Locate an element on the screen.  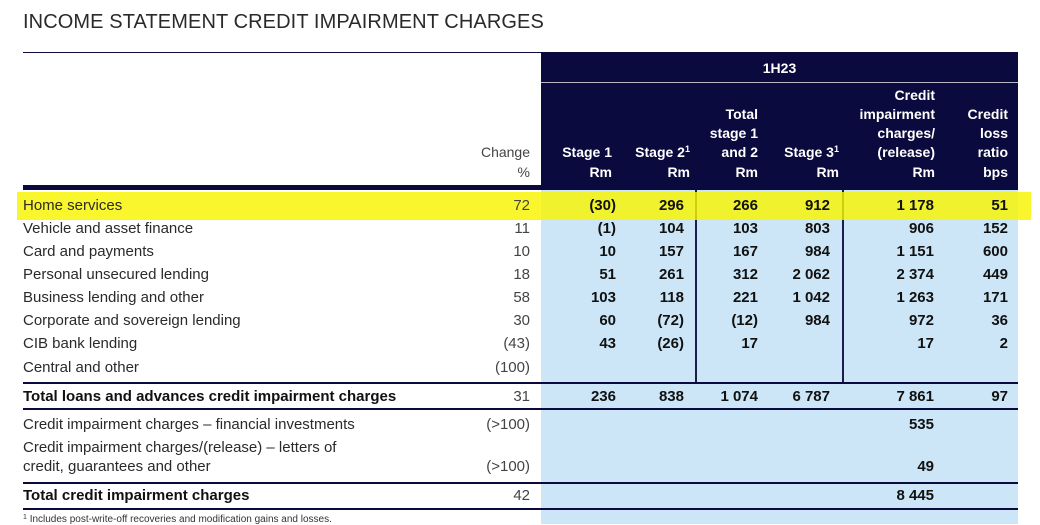
cell-t12: (12) is located at coordinates (744, 320).